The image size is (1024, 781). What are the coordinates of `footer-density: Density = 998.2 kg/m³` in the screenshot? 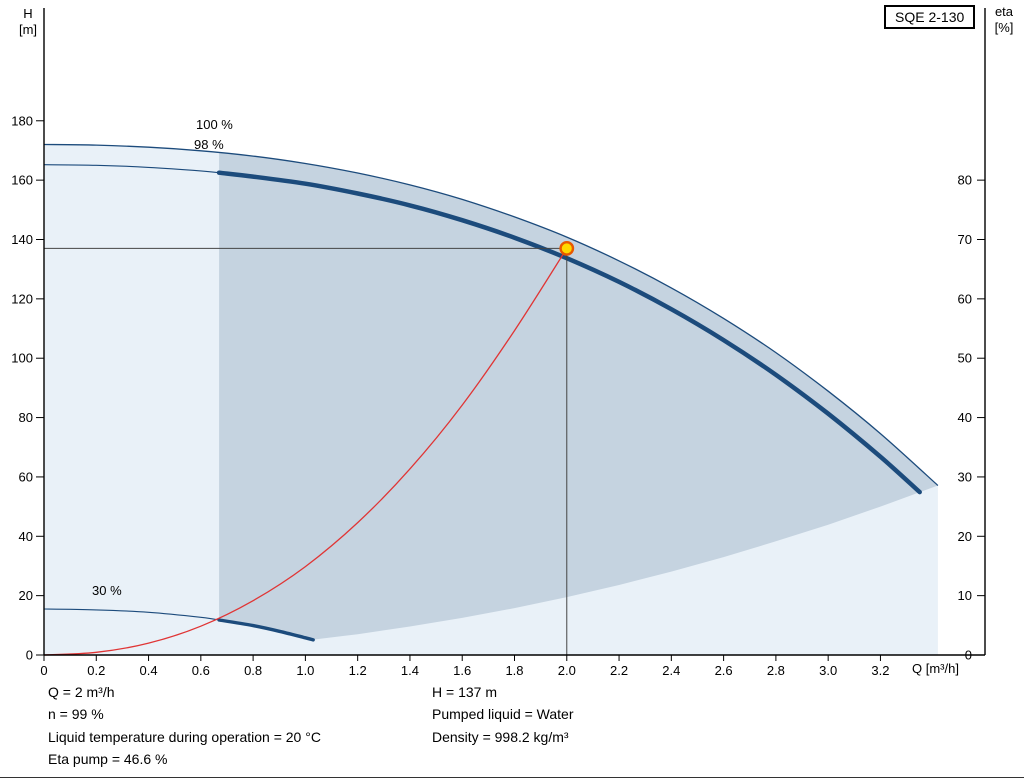 It's located at (500, 737).